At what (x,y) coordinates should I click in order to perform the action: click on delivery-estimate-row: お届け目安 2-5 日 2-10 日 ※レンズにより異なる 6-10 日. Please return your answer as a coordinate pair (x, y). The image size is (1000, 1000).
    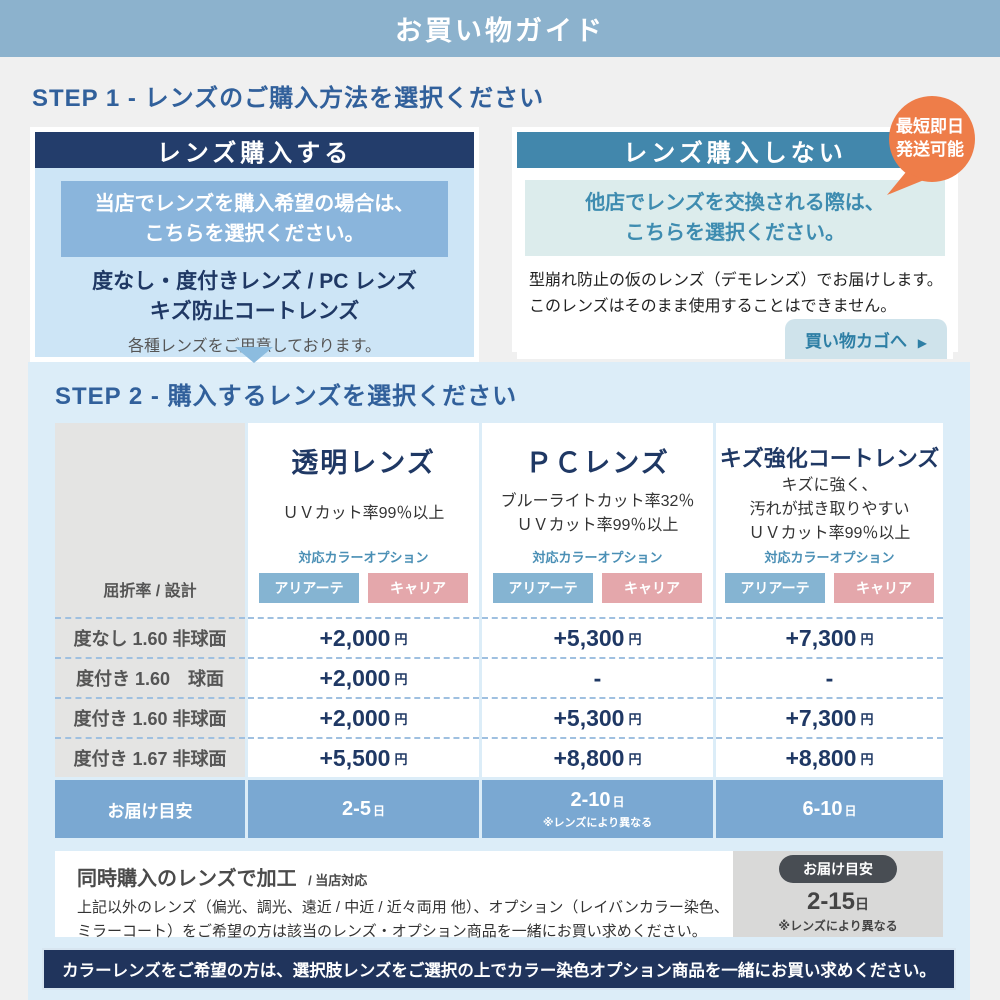
    Looking at the image, I should click on (499, 809).